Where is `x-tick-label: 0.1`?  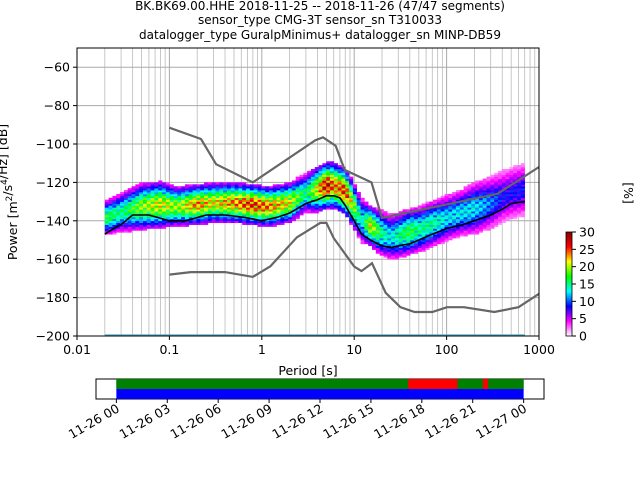 x-tick-label: 0.1 is located at coordinates (169, 349).